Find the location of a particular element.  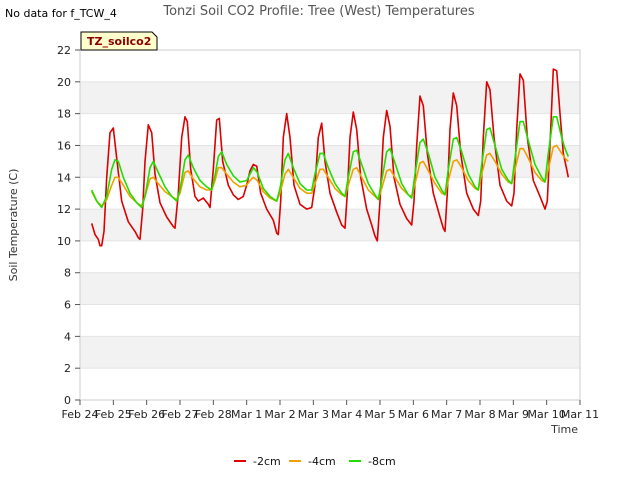

x-tick-label: Mar 11 is located at coordinates (580, 414).